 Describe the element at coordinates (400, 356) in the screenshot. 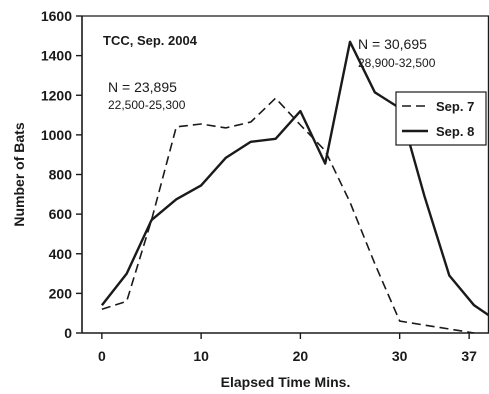

I see `x-tick-label: 30` at that location.